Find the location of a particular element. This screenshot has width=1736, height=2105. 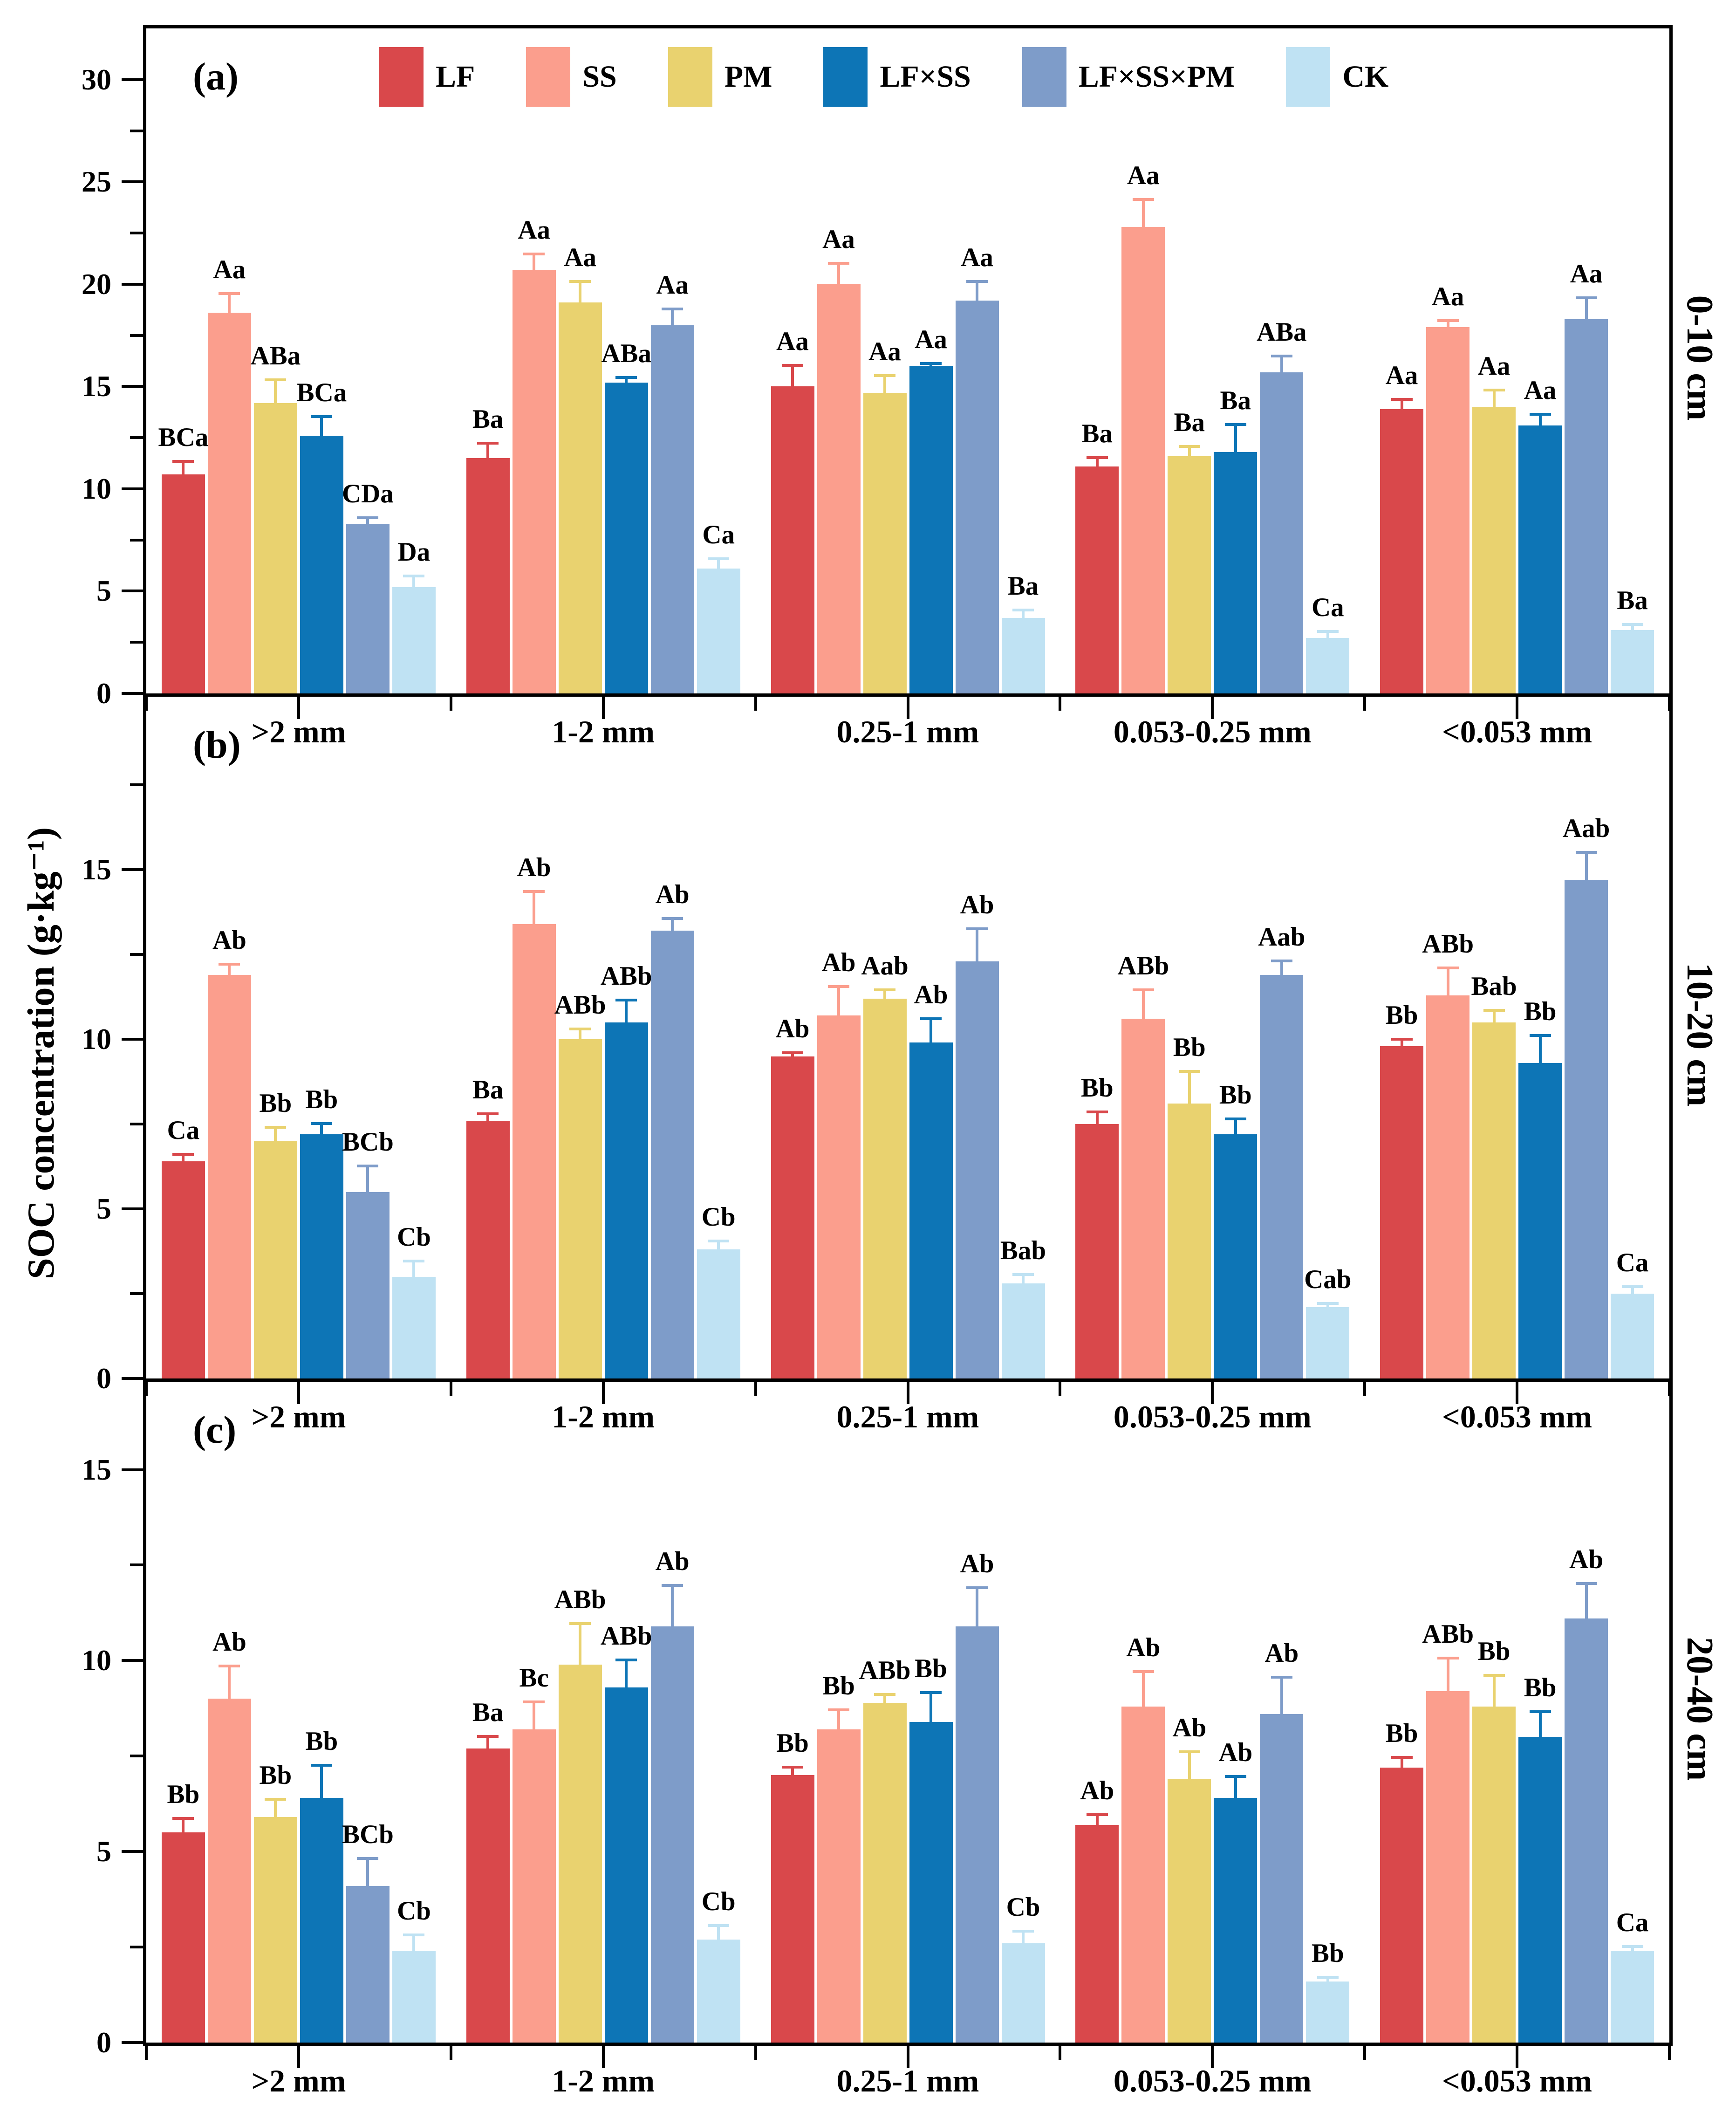

y-tick-label: 30 is located at coordinates (96, 79).